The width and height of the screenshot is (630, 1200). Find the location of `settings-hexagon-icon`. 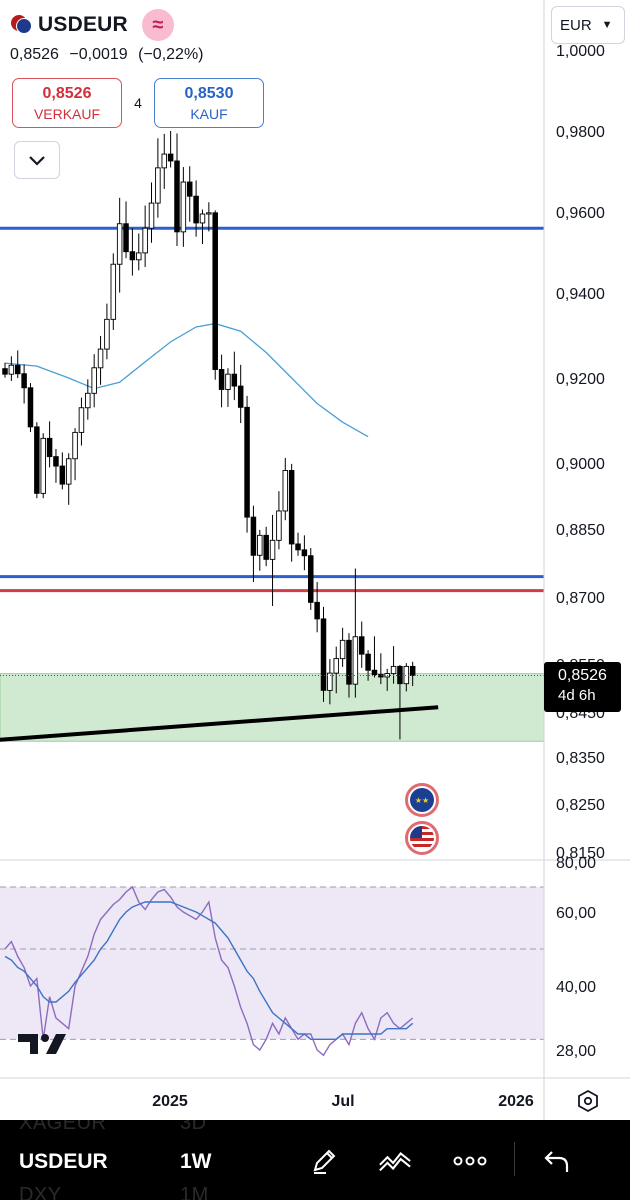

settings-hexagon-icon is located at coordinates (588, 1101).